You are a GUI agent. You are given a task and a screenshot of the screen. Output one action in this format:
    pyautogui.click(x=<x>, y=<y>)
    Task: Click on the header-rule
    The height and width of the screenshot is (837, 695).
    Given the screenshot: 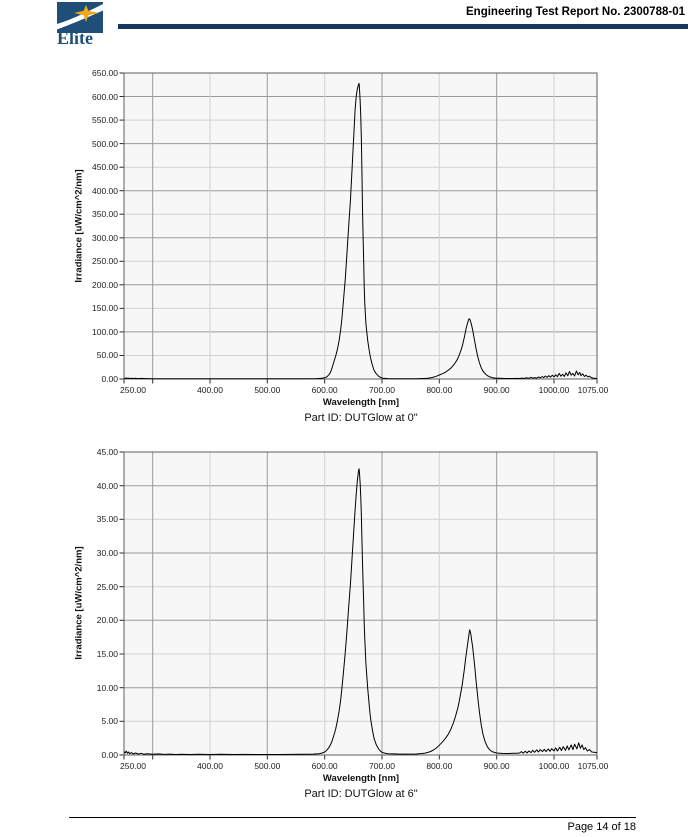 What is the action you would take?
    pyautogui.click(x=403, y=26)
    